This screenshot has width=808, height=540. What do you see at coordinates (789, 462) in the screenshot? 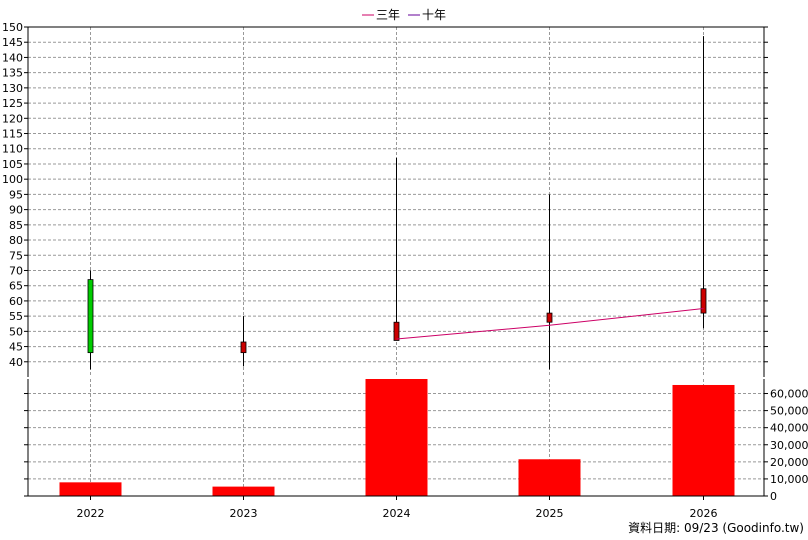
I see `volume-tick-label: 20,000` at bounding box center [789, 462].